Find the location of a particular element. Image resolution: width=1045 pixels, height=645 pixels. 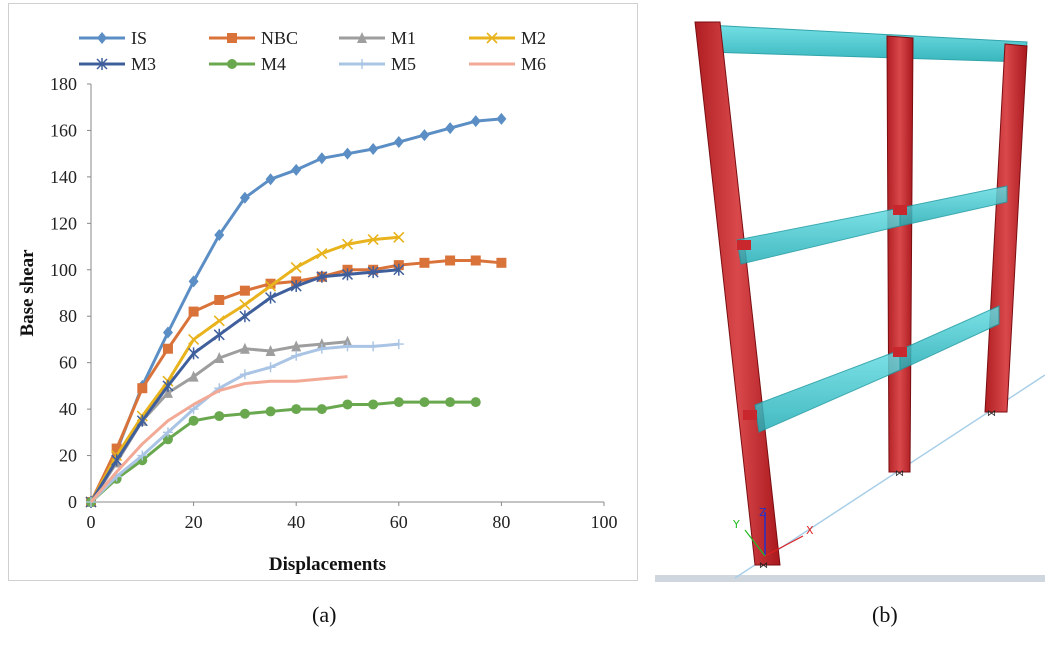

legend-marker-m5 is located at coordinates (362, 64).